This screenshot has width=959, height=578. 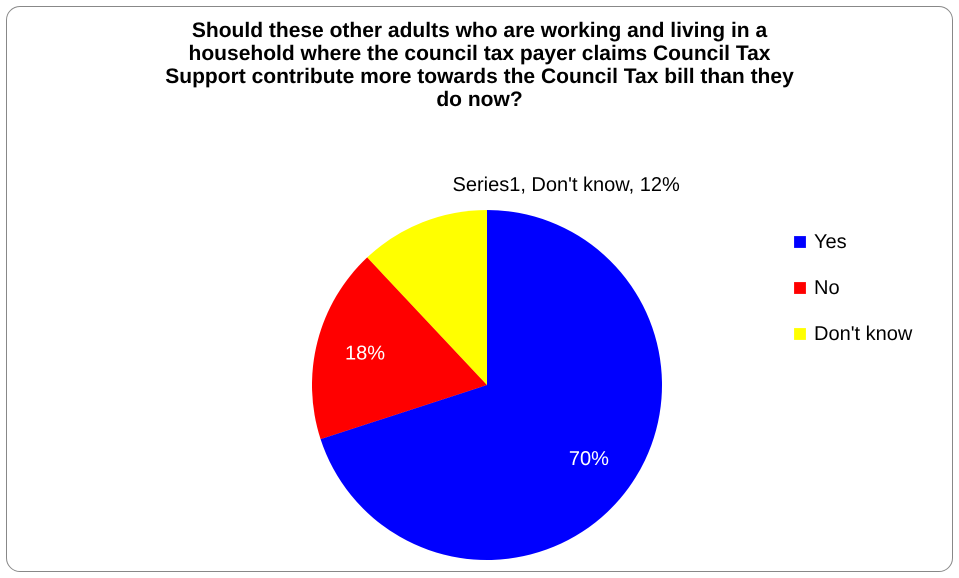 What do you see at coordinates (566, 185) in the screenshot?
I see `data-label: Series1, Don't know, 12%` at bounding box center [566, 185].